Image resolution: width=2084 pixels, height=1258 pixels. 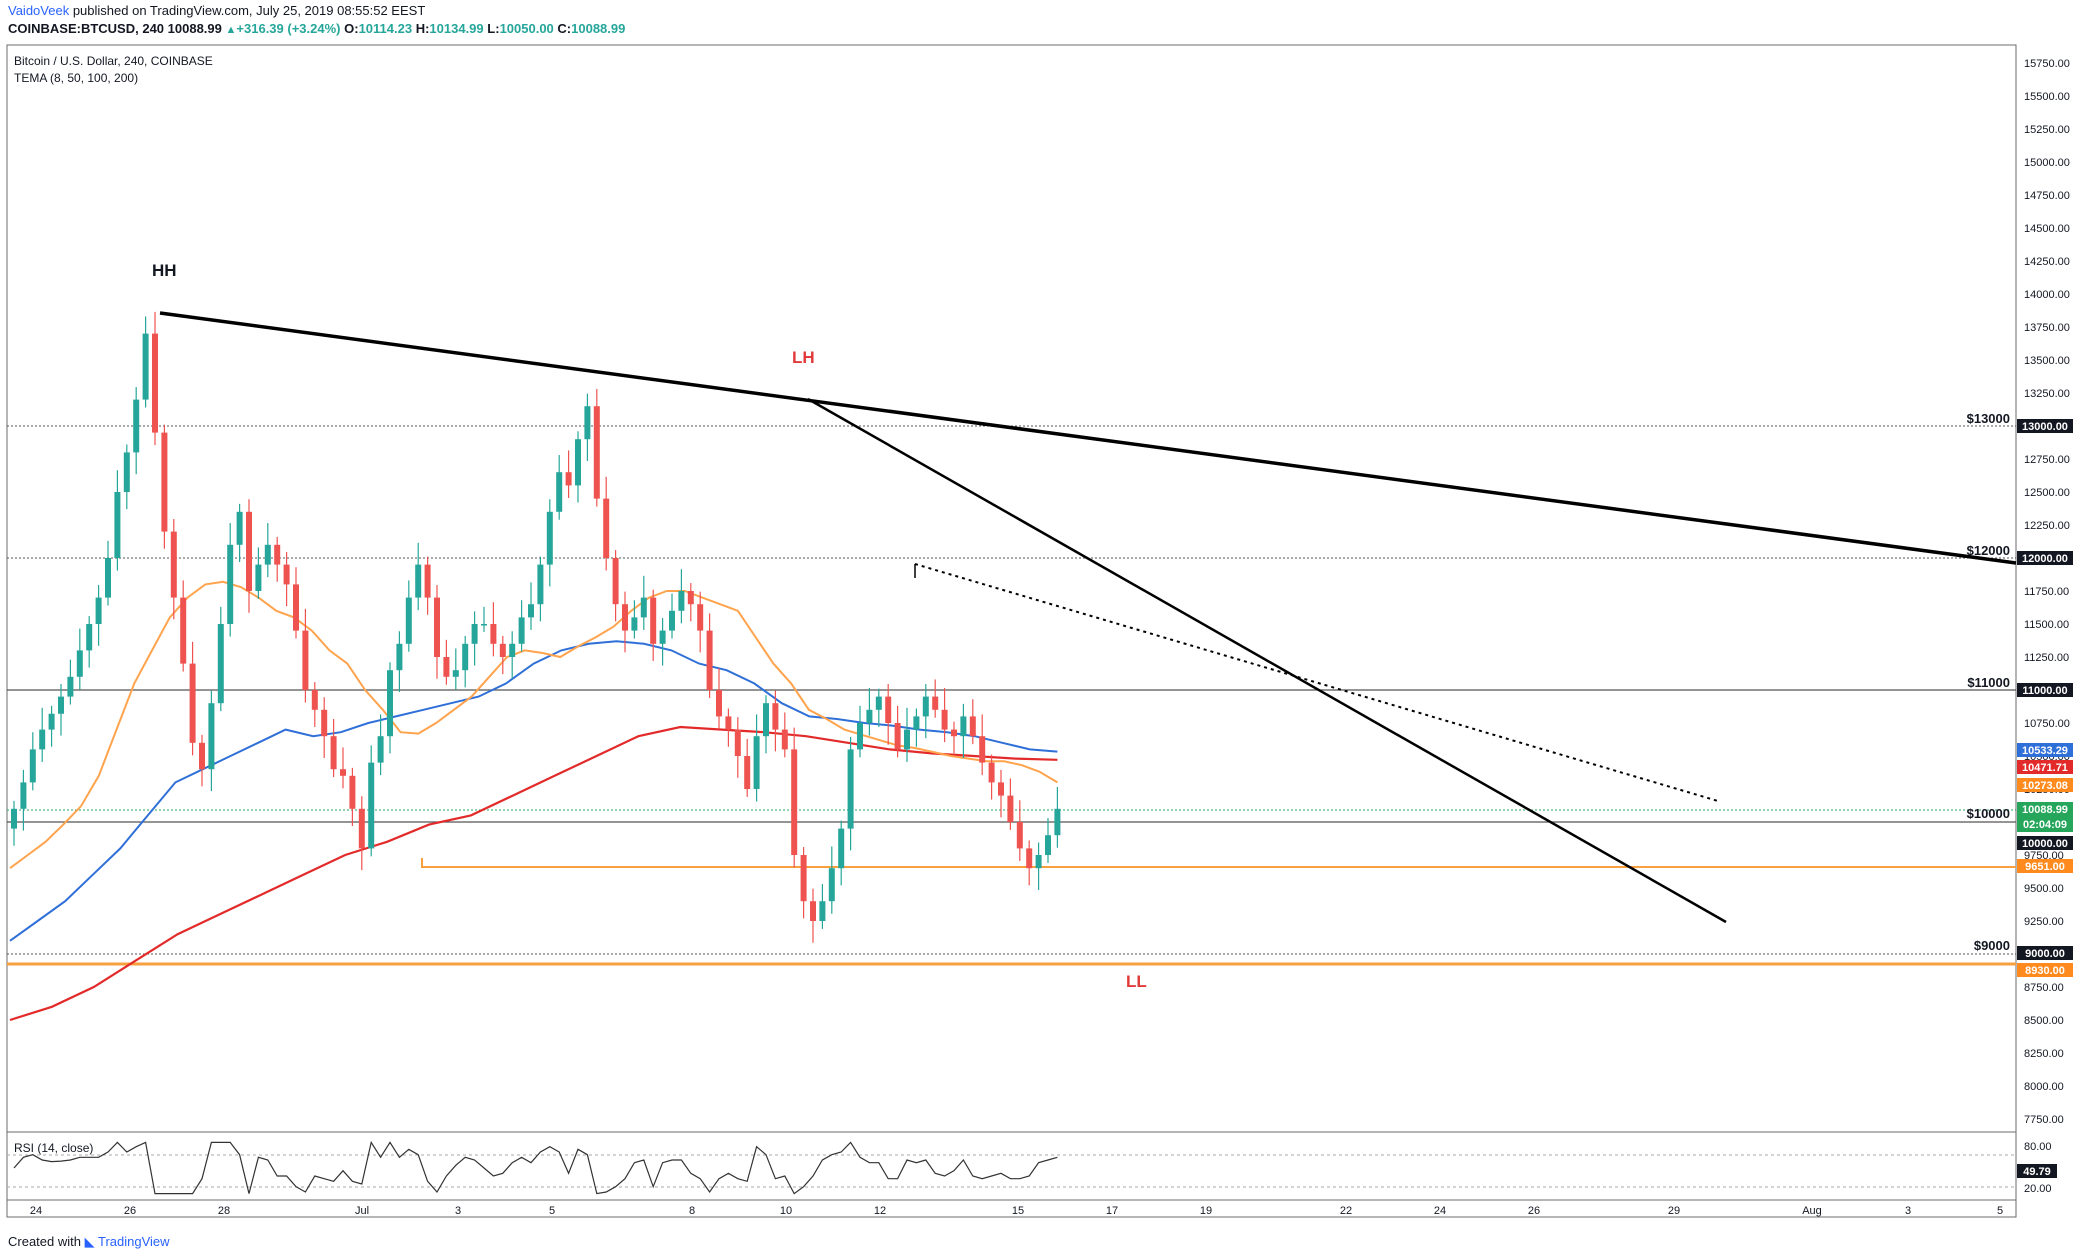 I want to click on last-price: 10088.99, so click(x=194, y=28).